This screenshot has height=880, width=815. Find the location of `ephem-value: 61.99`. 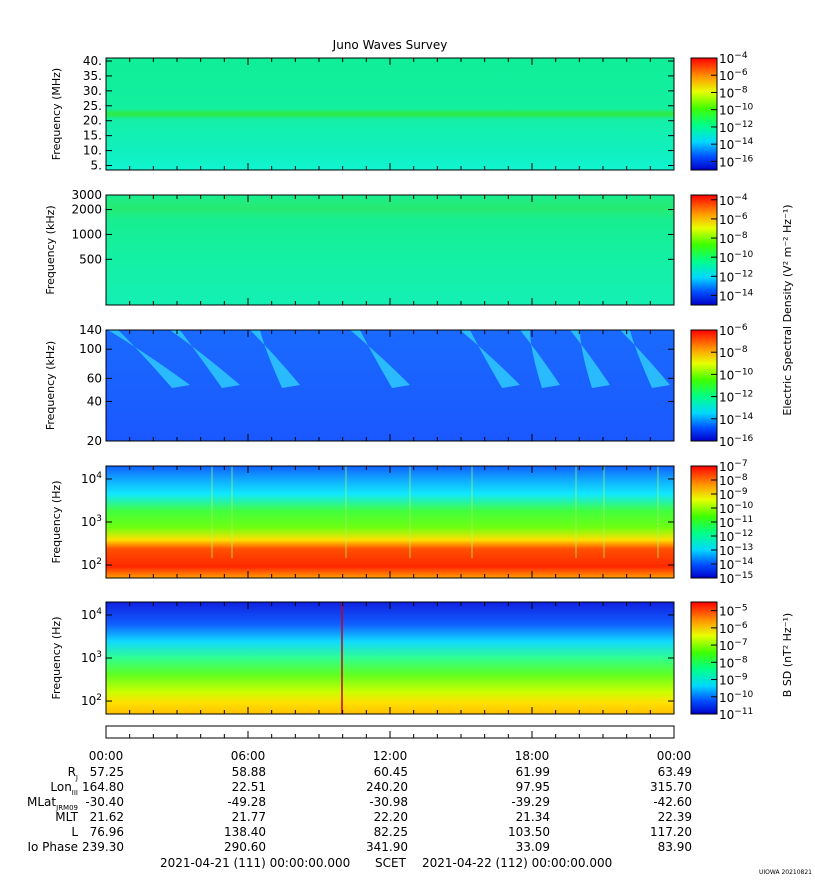

ephem-value: 61.99 is located at coordinates (533, 772).